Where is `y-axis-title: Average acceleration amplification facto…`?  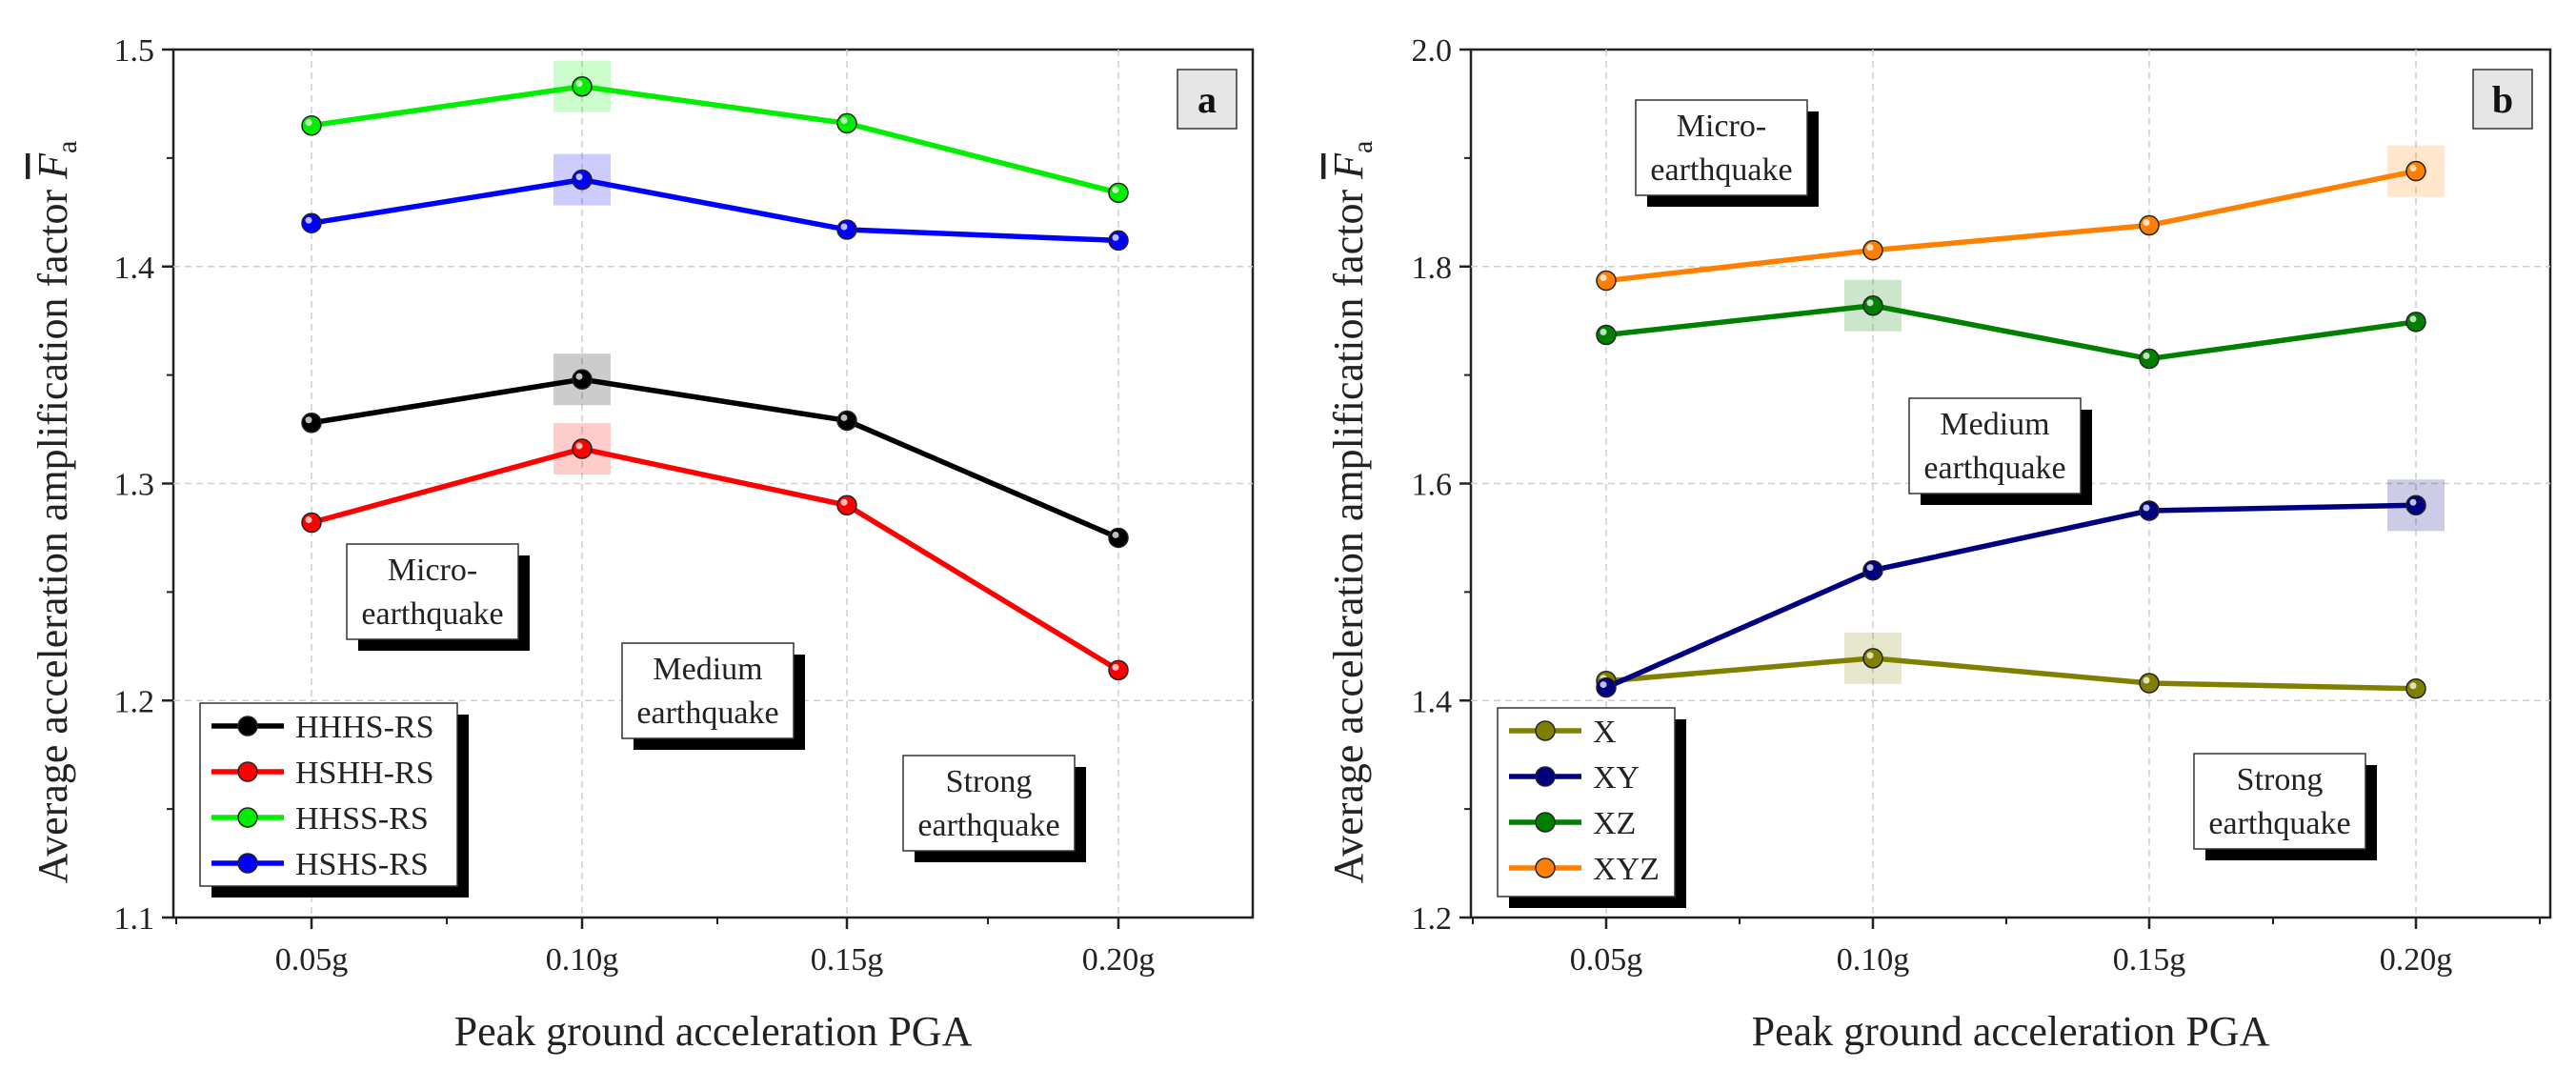 y-axis-title: Average acceleration amplification facto… is located at coordinates (1352, 512).